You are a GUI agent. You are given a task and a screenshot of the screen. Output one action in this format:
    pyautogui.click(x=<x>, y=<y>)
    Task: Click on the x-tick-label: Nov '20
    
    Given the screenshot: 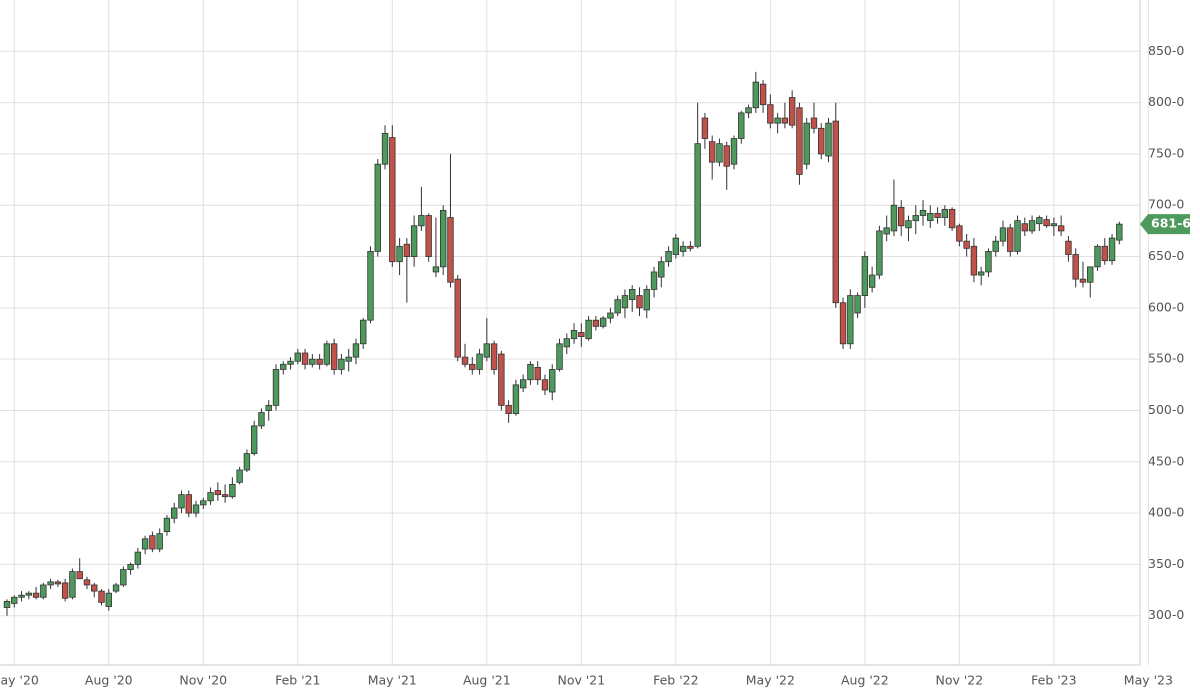 What is the action you would take?
    pyautogui.click(x=203, y=680)
    